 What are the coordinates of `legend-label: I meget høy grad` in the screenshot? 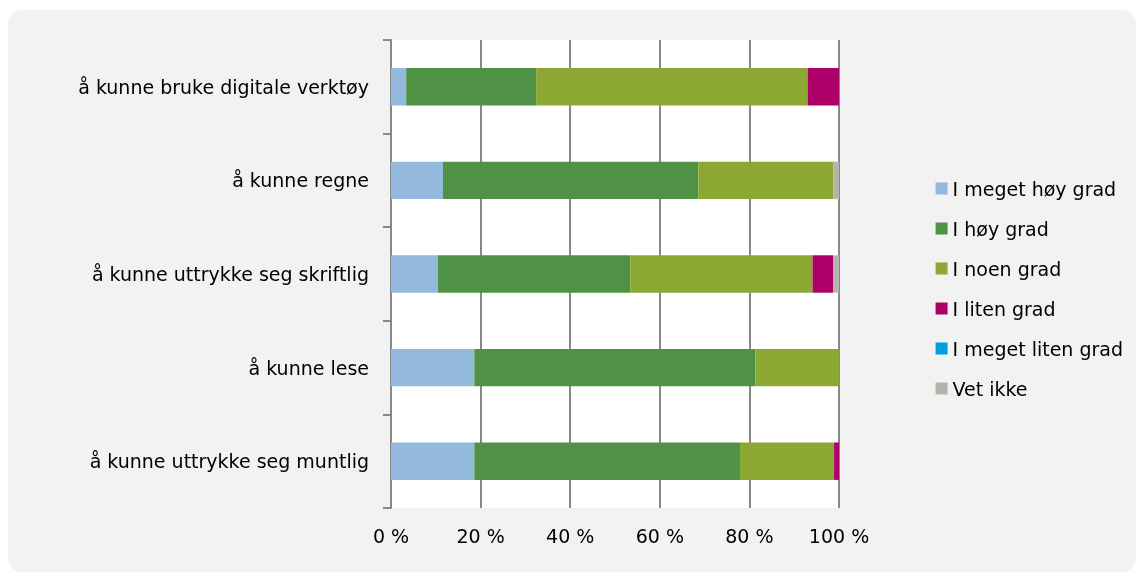 It's located at (1034, 188).